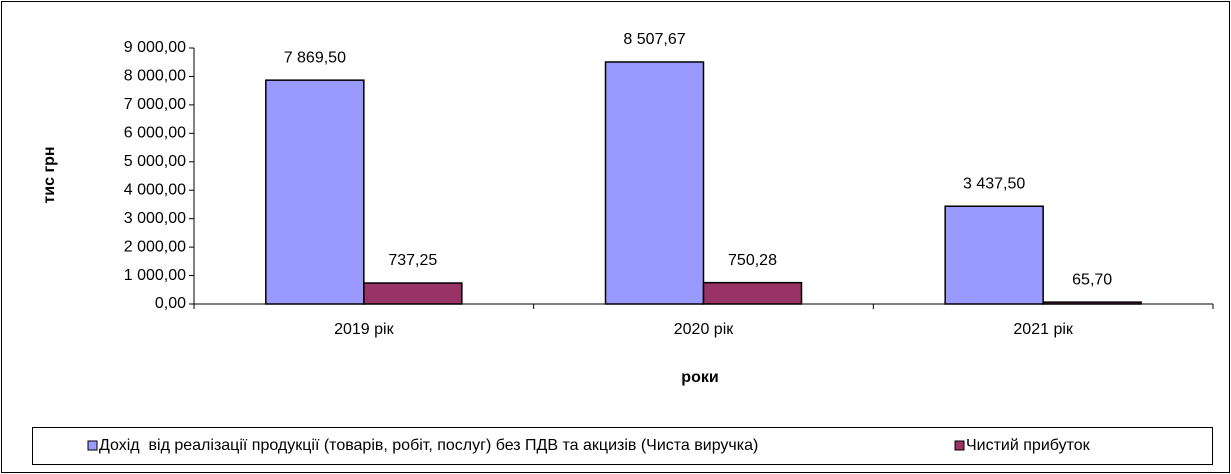 The image size is (1231, 474). What do you see at coordinates (155, 76) in the screenshot?
I see `y-tick-label: 8 000,00` at bounding box center [155, 76].